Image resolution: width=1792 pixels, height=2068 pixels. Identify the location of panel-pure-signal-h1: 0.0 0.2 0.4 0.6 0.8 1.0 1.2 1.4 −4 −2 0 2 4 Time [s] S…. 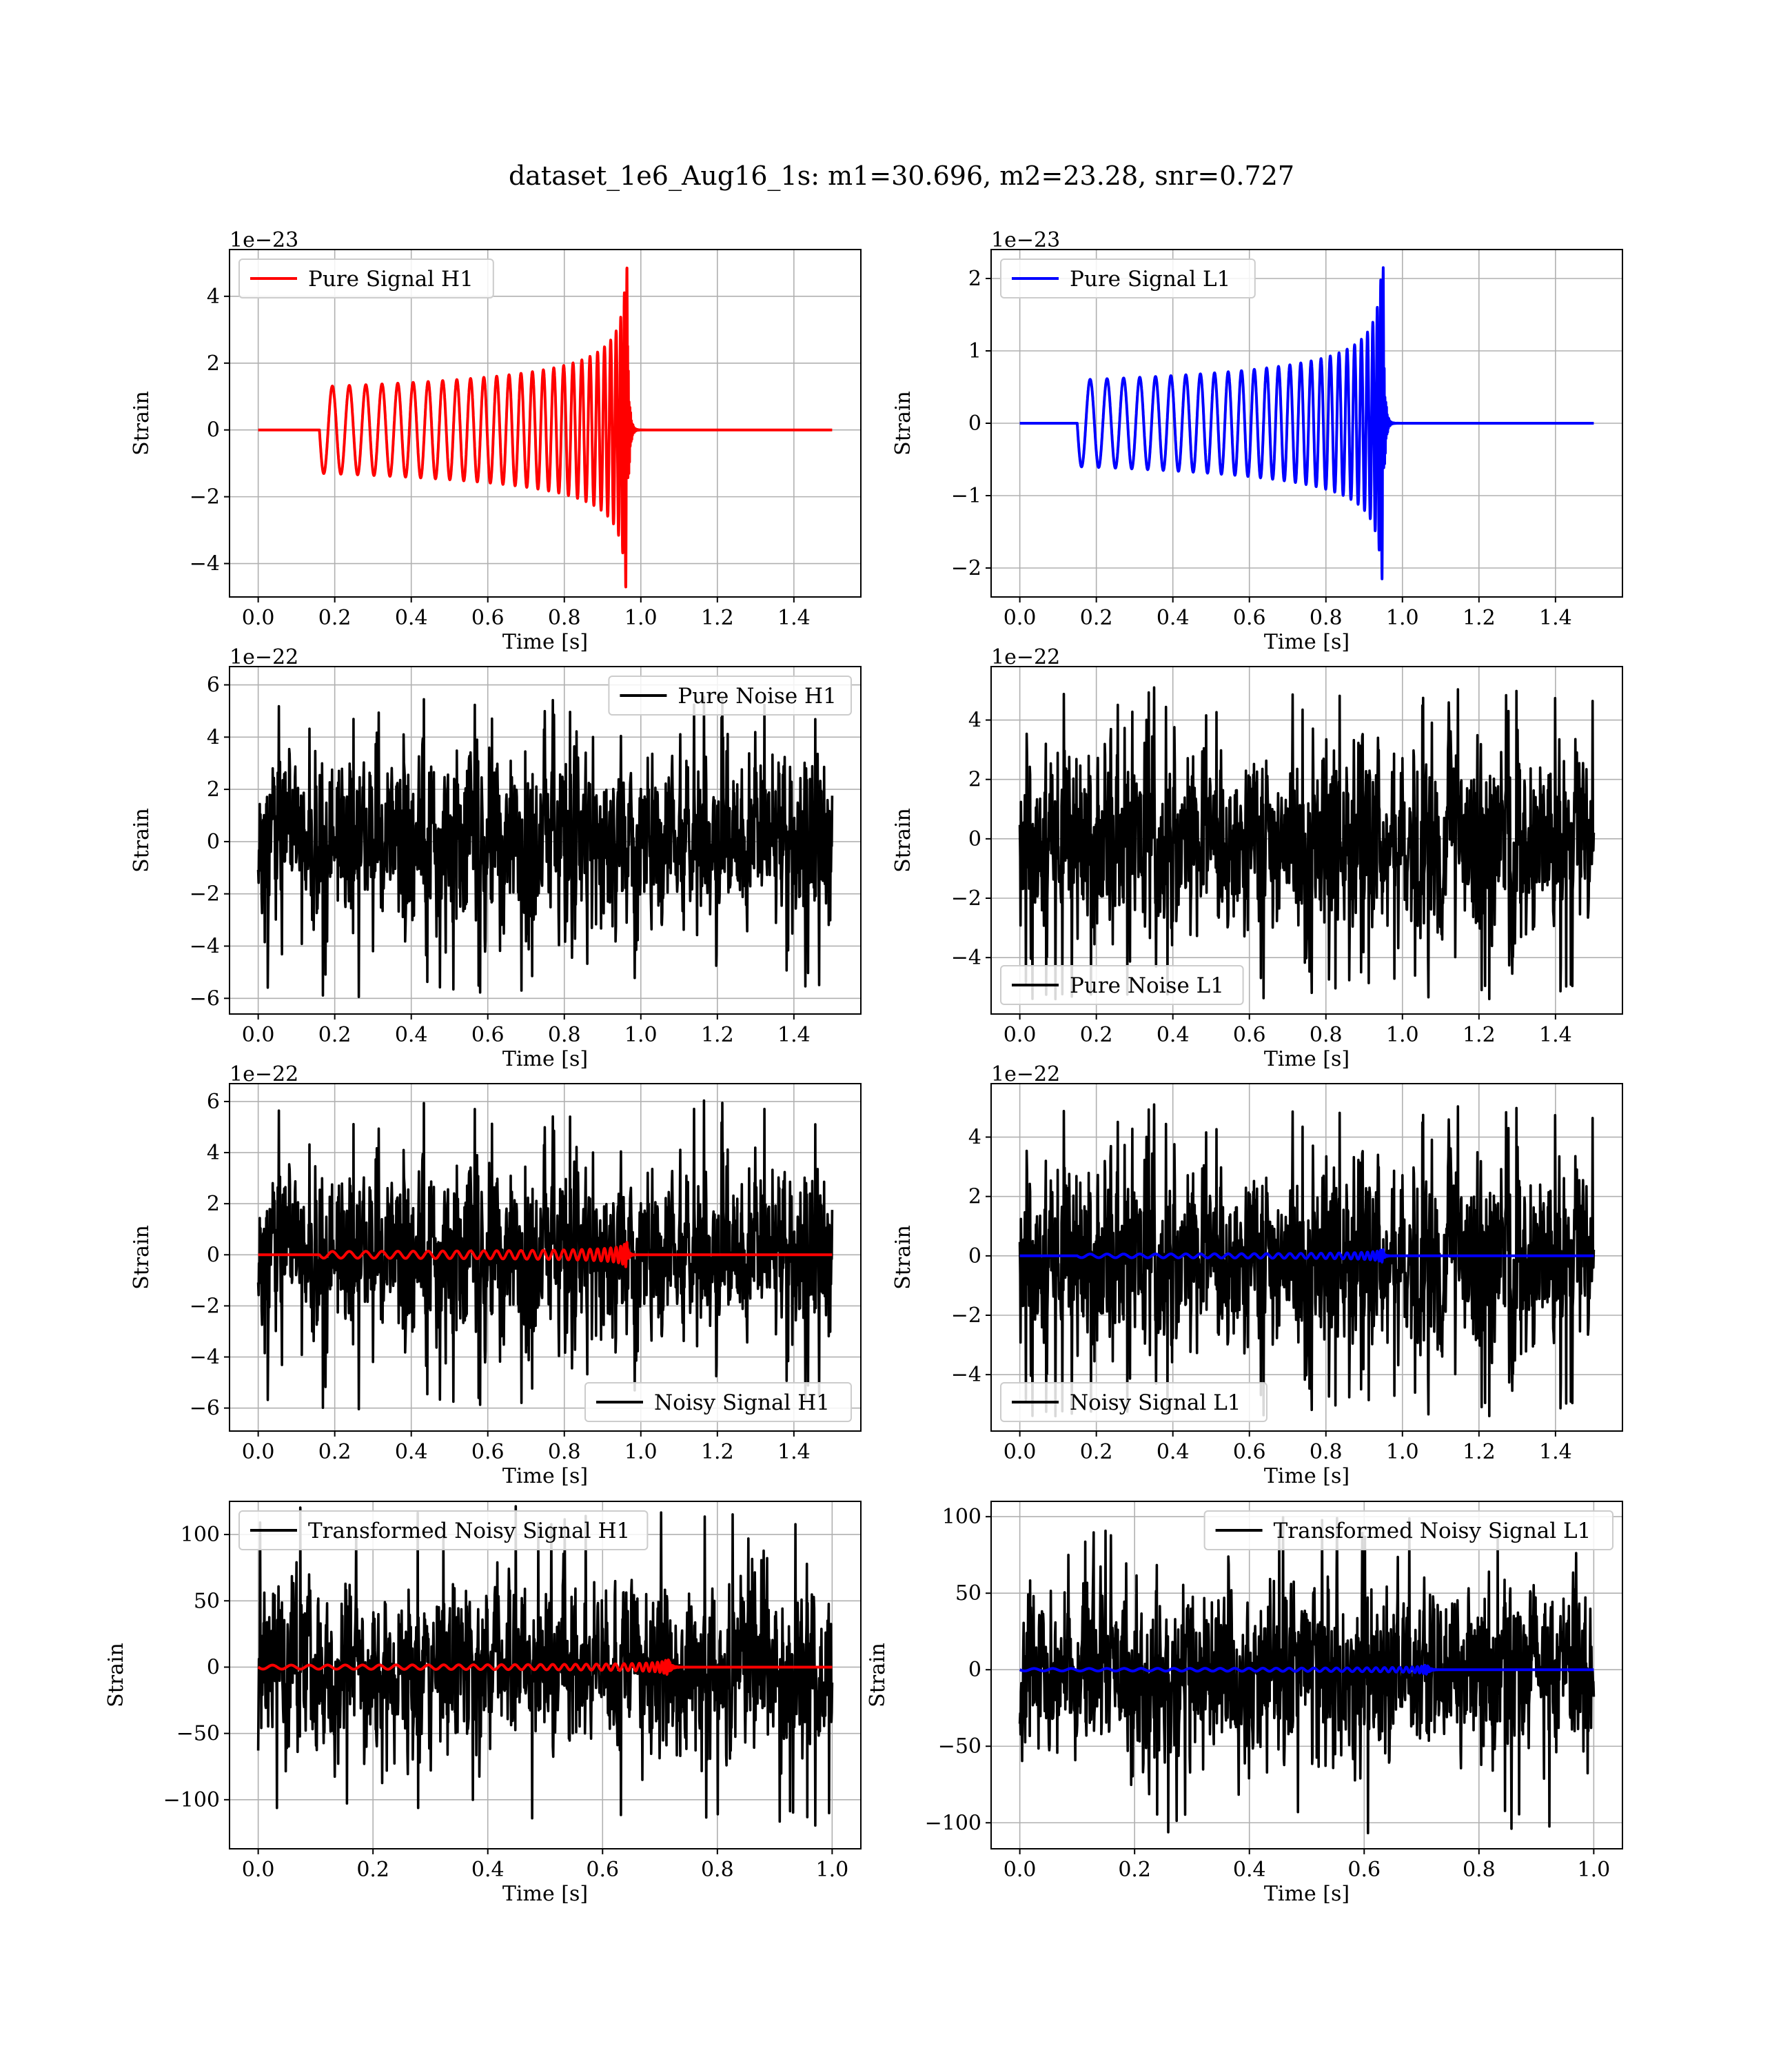
(496, 441).